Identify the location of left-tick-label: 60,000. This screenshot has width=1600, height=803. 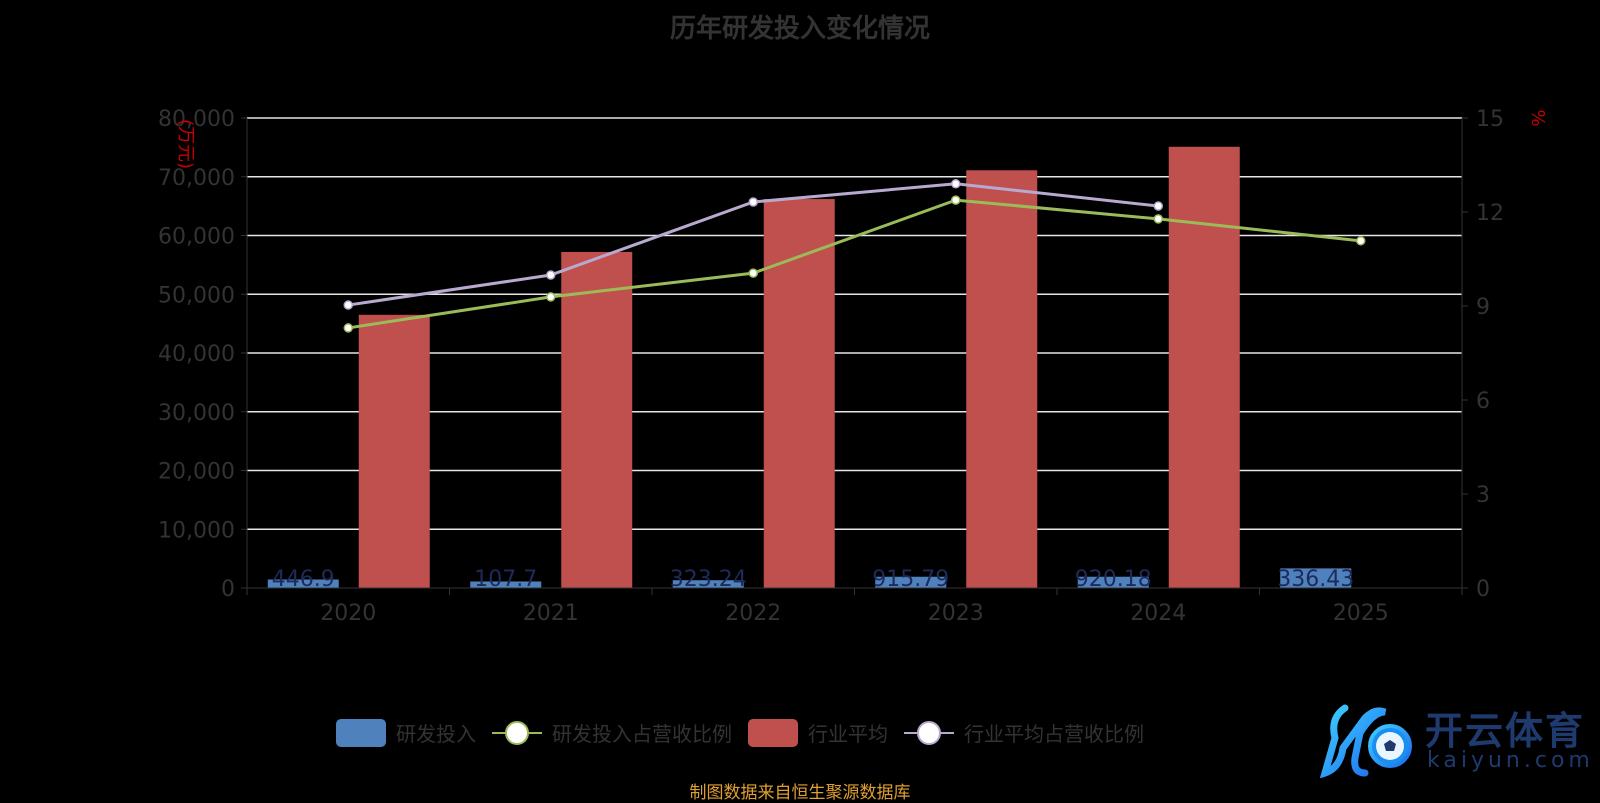
(196, 237).